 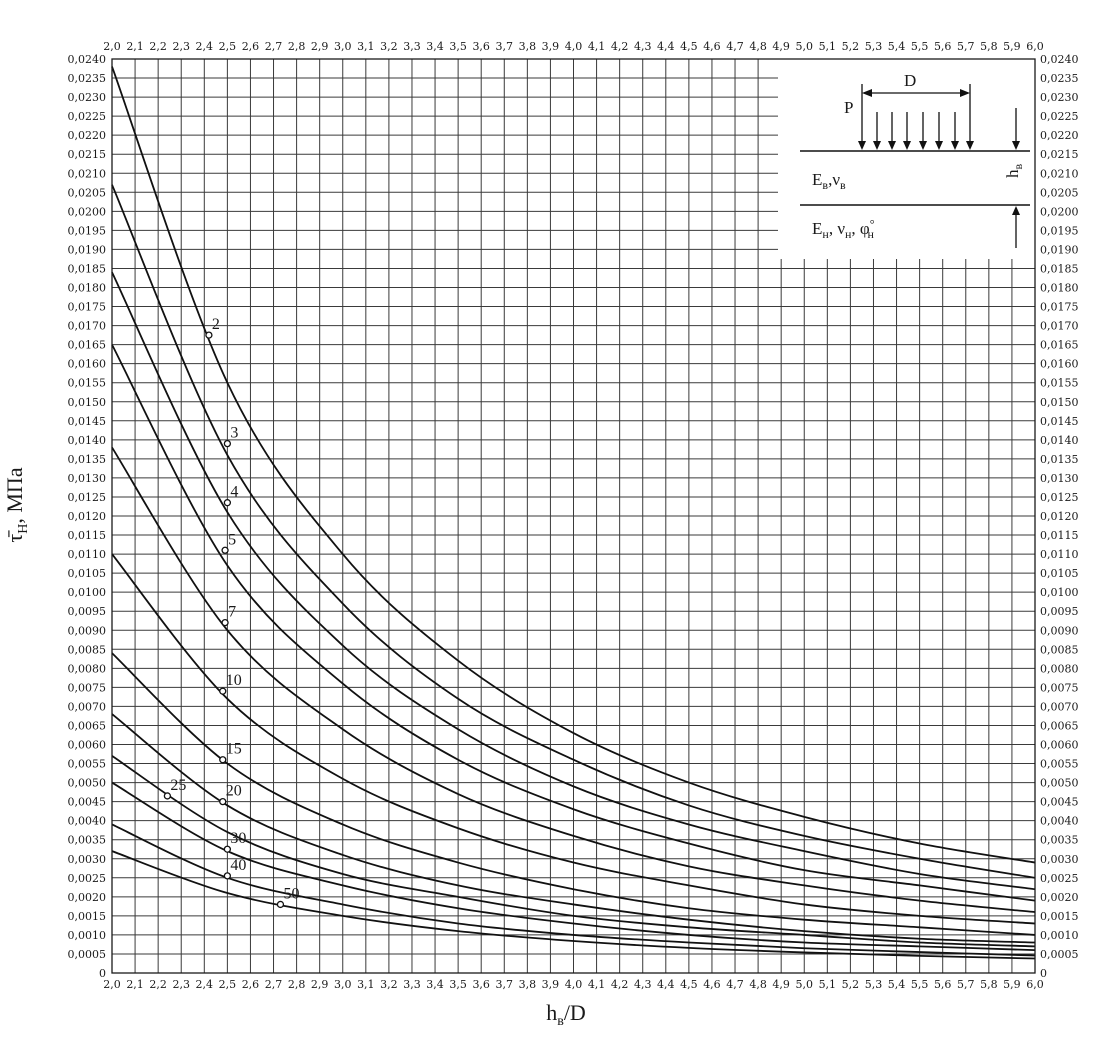 I want to click on y-tick-label-left: 0,0040, so click(x=87, y=821).